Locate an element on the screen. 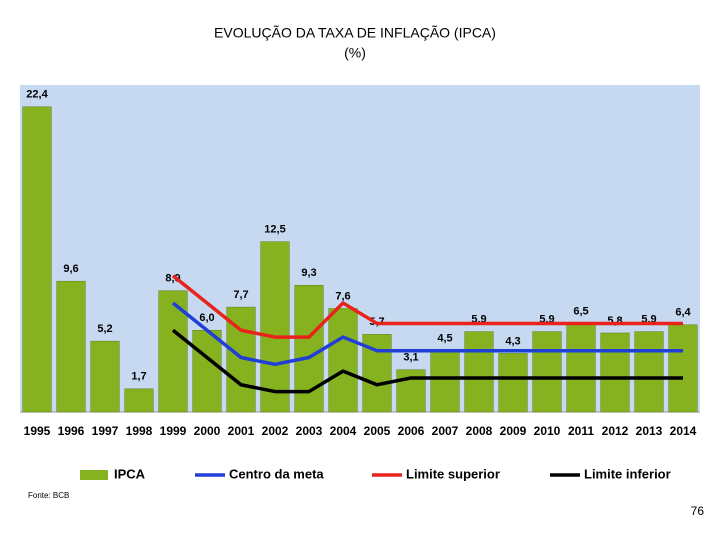 This screenshot has height=545, width=720. x-tick-label: 2013 is located at coordinates (649, 431).